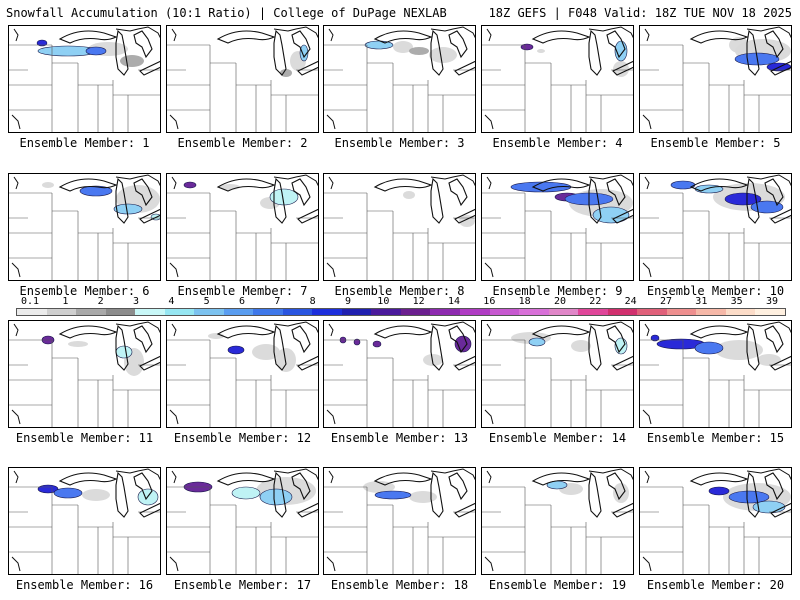 This screenshot has width=800, height=600. Describe the element at coordinates (206, 301) in the screenshot. I see `scale-tick-label: 5` at that location.